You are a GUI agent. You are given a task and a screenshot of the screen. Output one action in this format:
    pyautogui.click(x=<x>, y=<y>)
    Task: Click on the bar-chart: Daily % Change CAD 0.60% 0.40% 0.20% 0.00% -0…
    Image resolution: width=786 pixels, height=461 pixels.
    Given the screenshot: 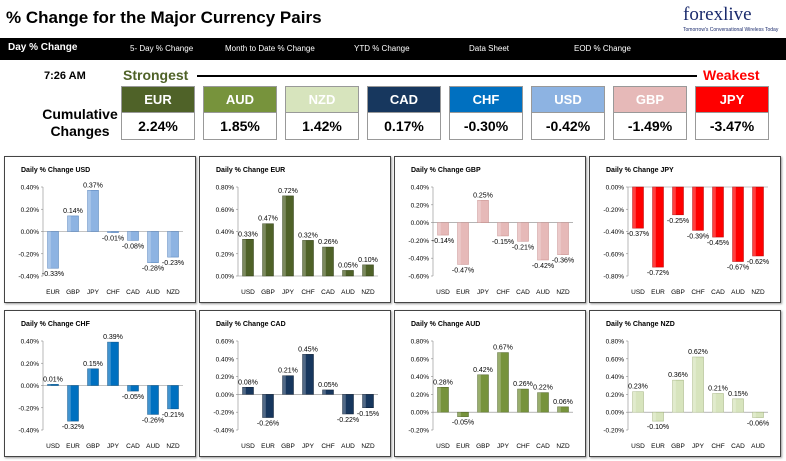 What is the action you would take?
    pyautogui.click(x=296, y=385)
    